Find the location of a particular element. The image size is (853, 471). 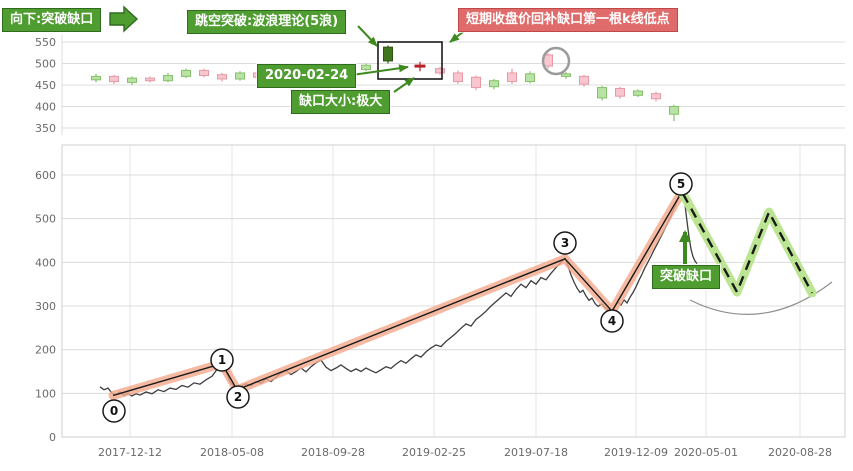

x-tick-label: 2018-09-28 is located at coordinates (333, 452).